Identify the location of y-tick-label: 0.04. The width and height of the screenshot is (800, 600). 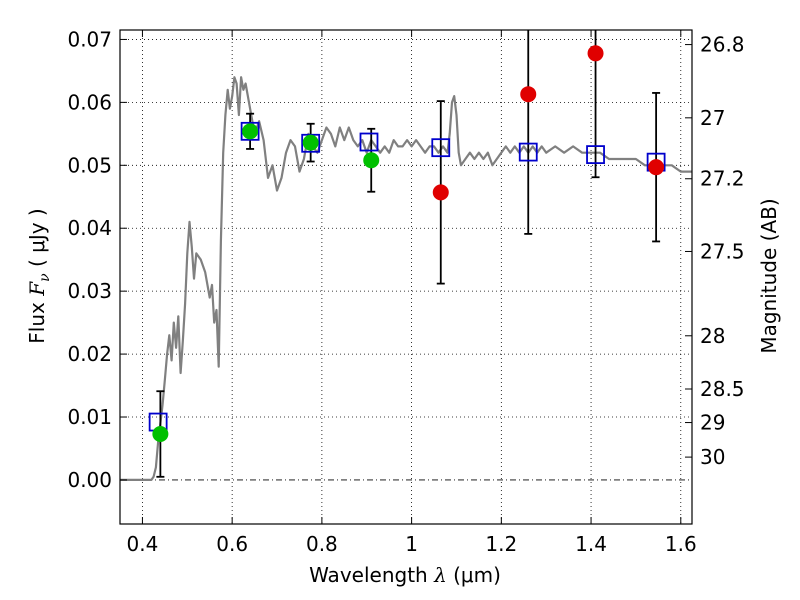
(89, 228).